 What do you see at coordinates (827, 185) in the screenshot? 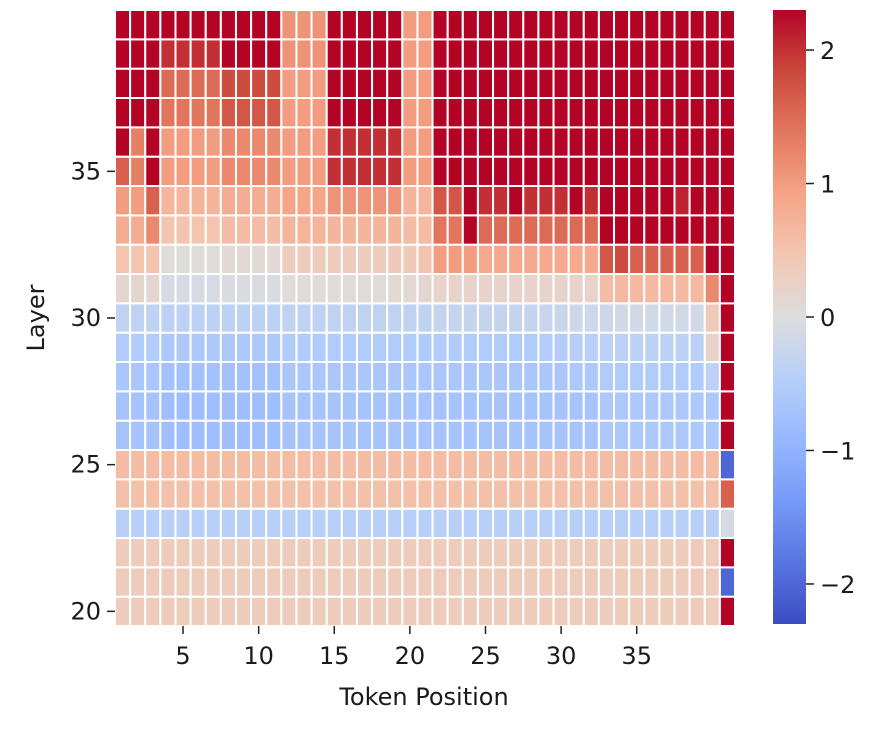
I see `colorbar-tick-label: 1` at bounding box center [827, 185].